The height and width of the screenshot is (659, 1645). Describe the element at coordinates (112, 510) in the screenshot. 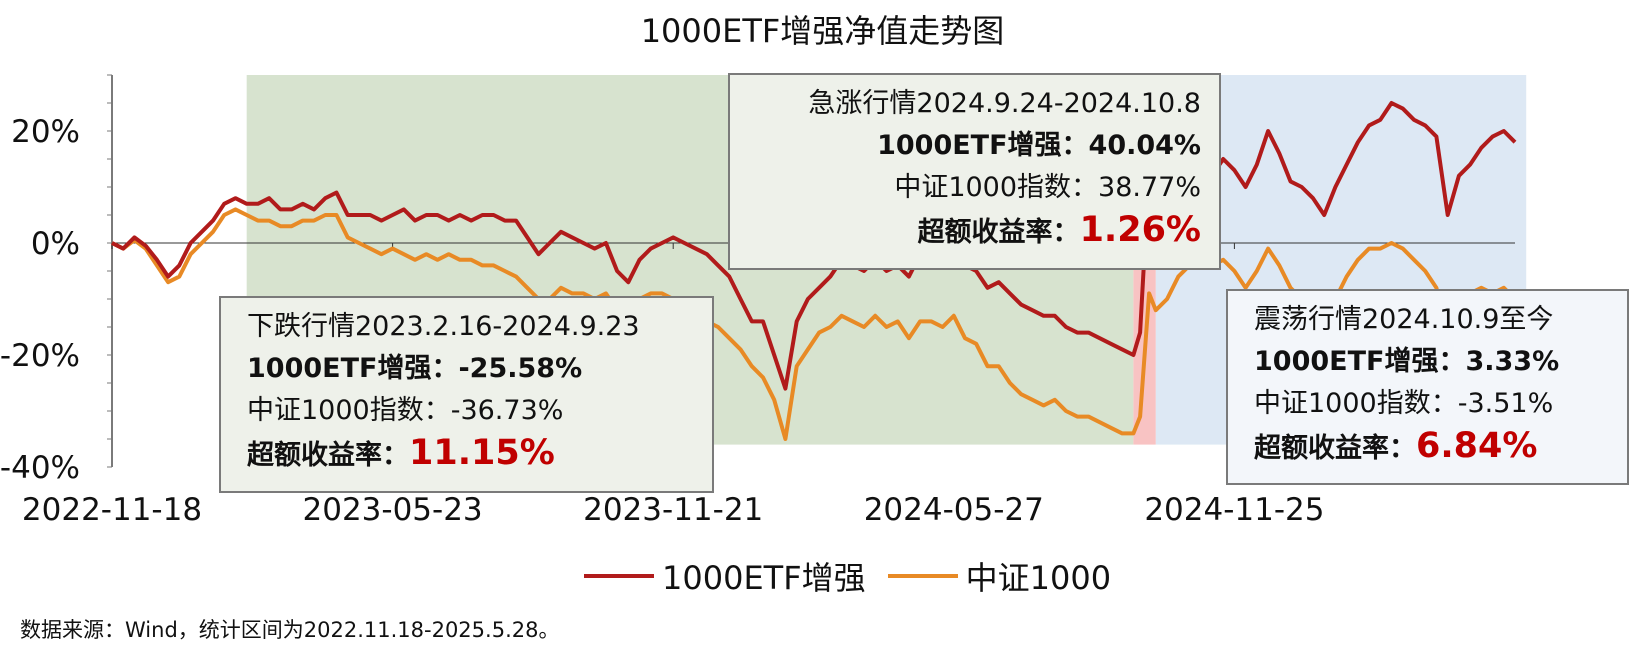

I see `x-tick-label: 2022-11-18` at that location.